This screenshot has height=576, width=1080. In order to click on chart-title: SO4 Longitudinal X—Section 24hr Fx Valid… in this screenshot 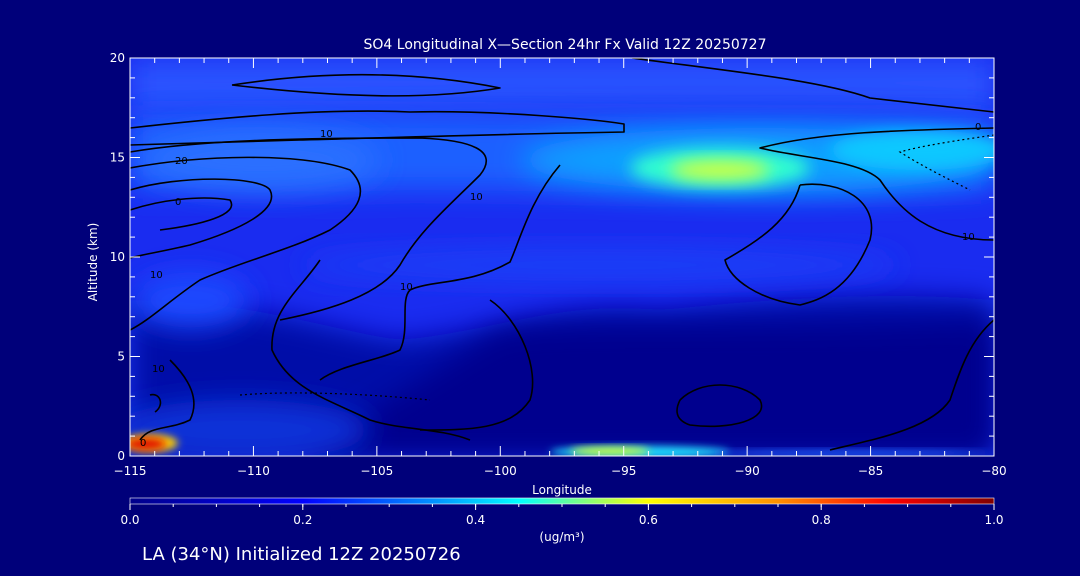, I will do `click(565, 45)`.